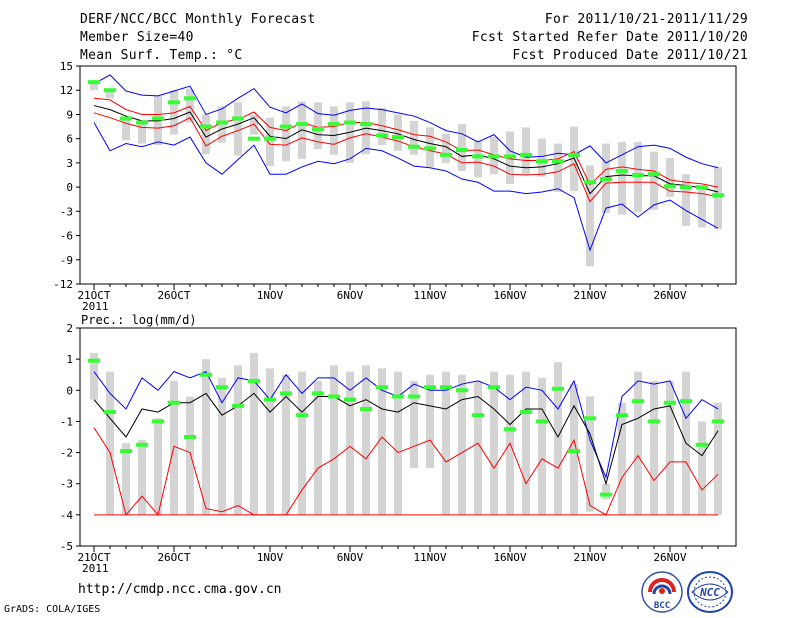 The image size is (800, 618). Describe the element at coordinates (69, 359) in the screenshot. I see `precipitation-ytick-label: 1` at that location.